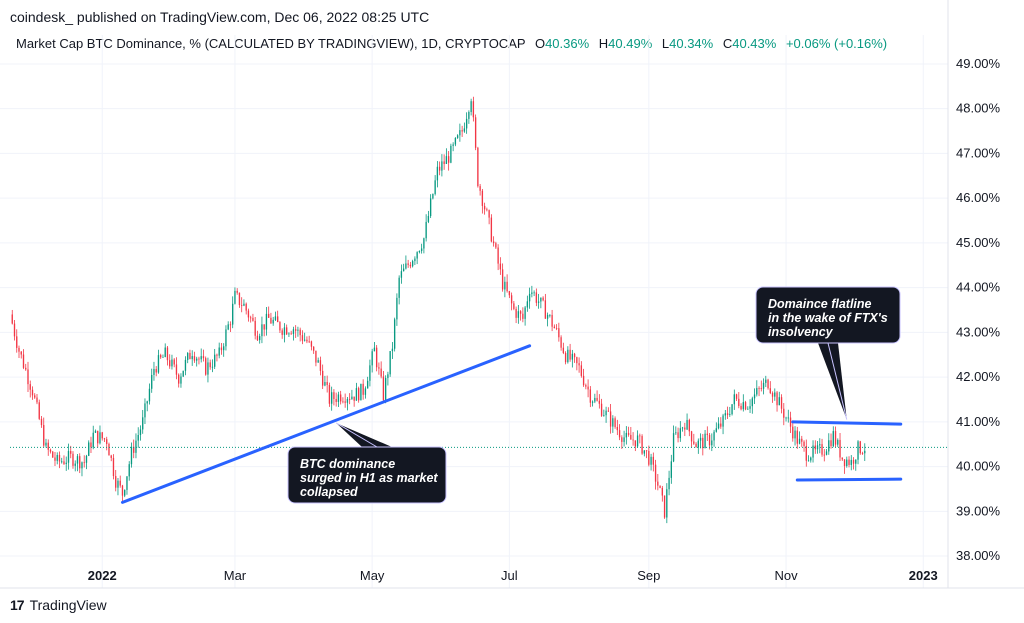 The width and height of the screenshot is (1024, 623). Describe the element at coordinates (17, 605) in the screenshot. I see `tradingview-logo-icon: 17` at that location.